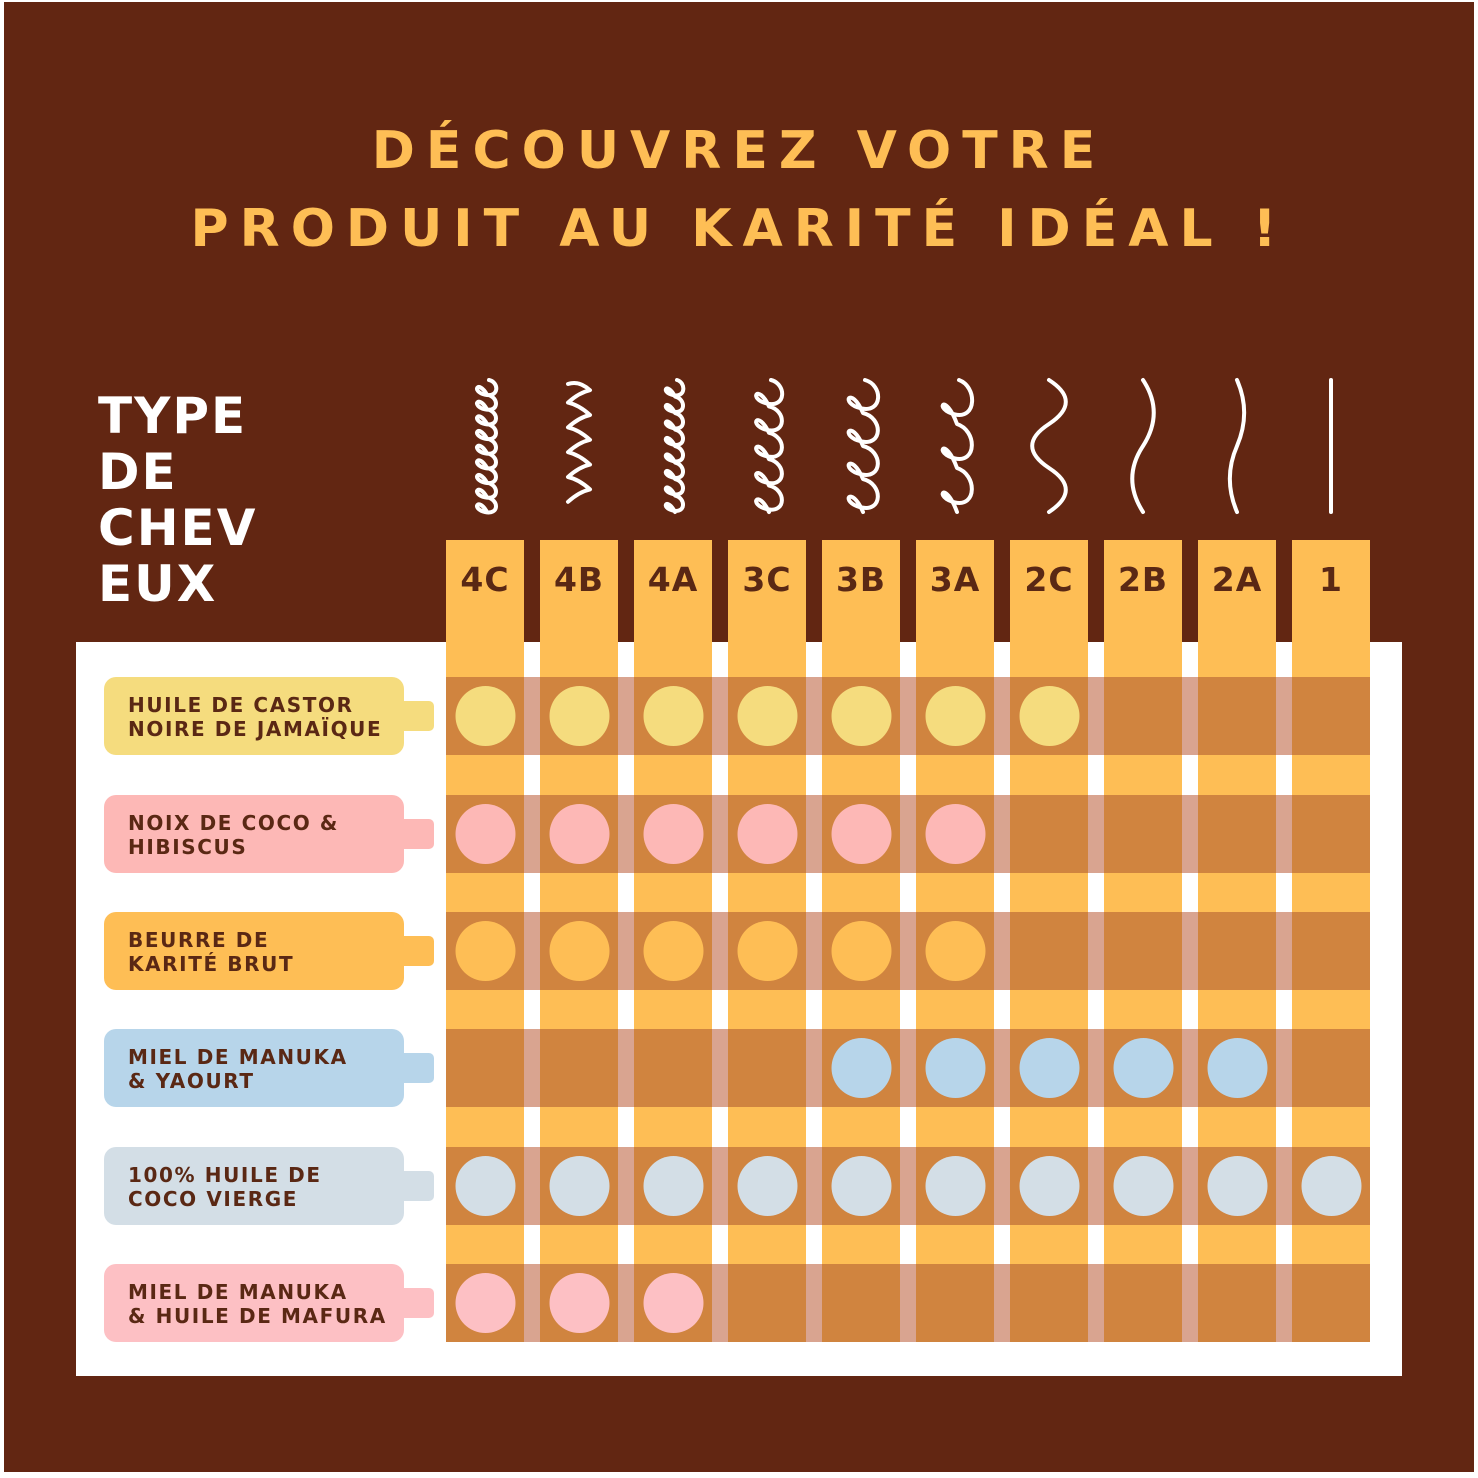  What do you see at coordinates (1143, 579) in the screenshot?
I see `hair-type-label: 2B` at bounding box center [1143, 579].